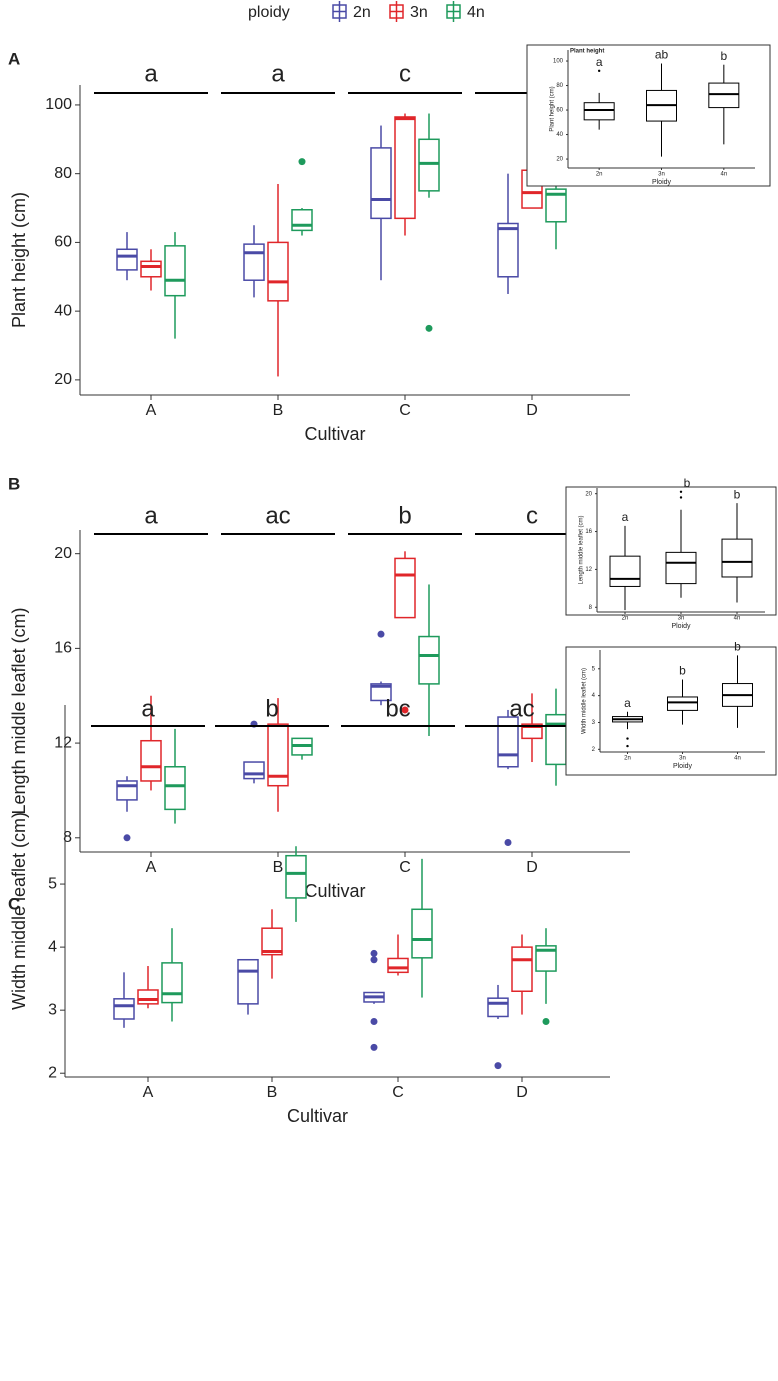  I want to click on panel-label: B, so click(14, 483).